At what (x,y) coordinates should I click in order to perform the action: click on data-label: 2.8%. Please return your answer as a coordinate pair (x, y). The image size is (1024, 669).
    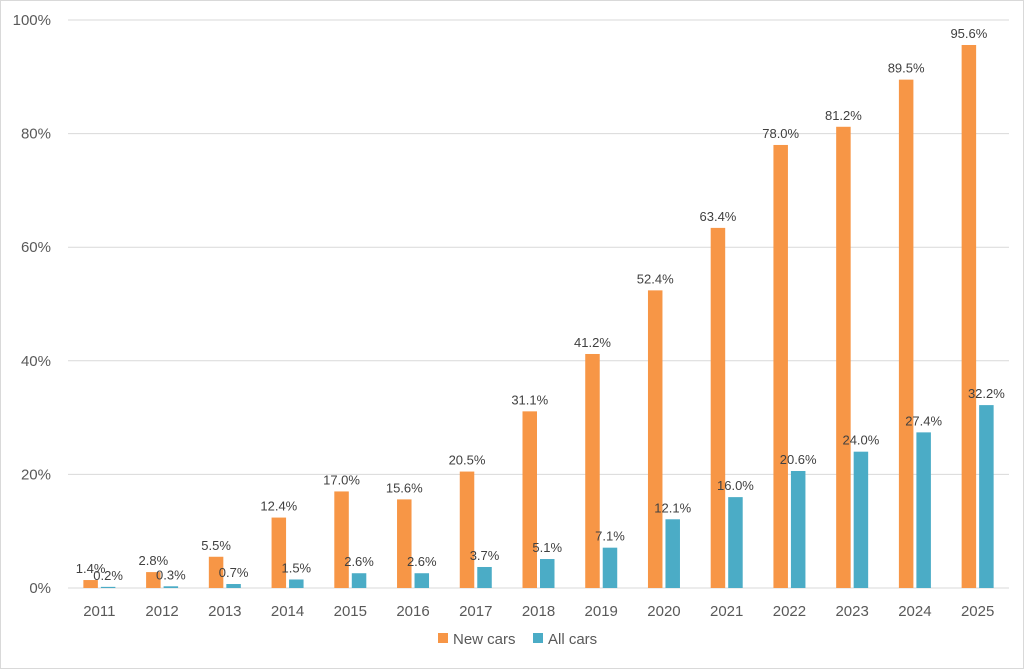
    Looking at the image, I should click on (154, 560).